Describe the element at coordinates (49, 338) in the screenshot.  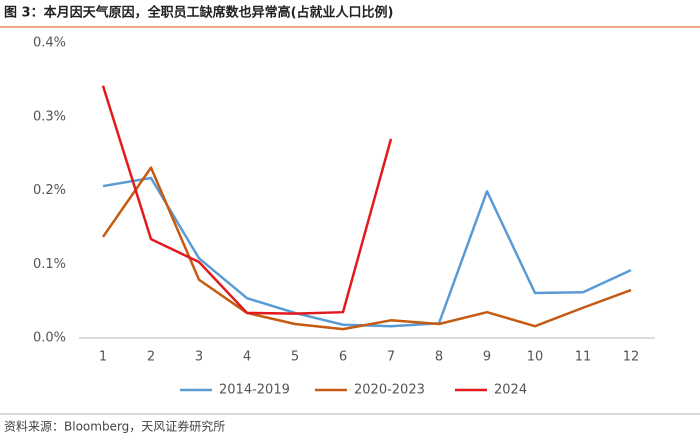
I see `y-tick-label: 0.0%` at that location.